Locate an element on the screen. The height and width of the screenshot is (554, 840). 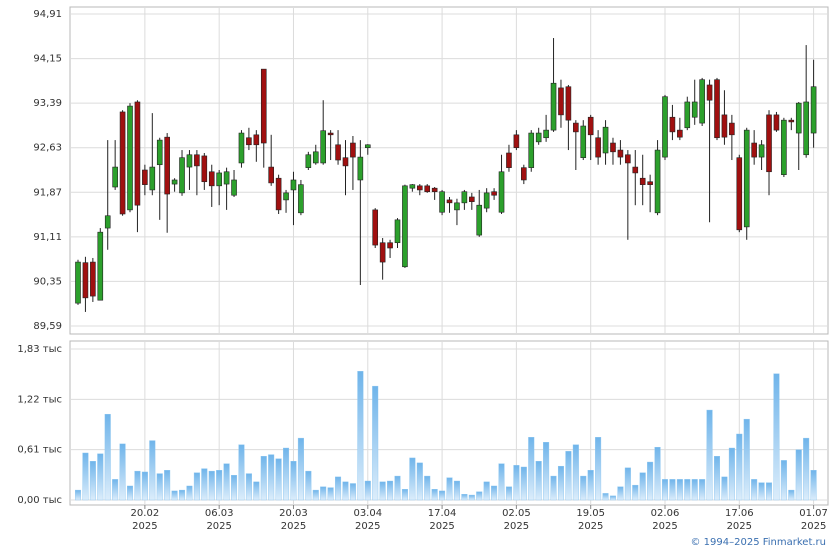
credit: © 1994–2025 Finmarket.ru is located at coordinates (758, 542).